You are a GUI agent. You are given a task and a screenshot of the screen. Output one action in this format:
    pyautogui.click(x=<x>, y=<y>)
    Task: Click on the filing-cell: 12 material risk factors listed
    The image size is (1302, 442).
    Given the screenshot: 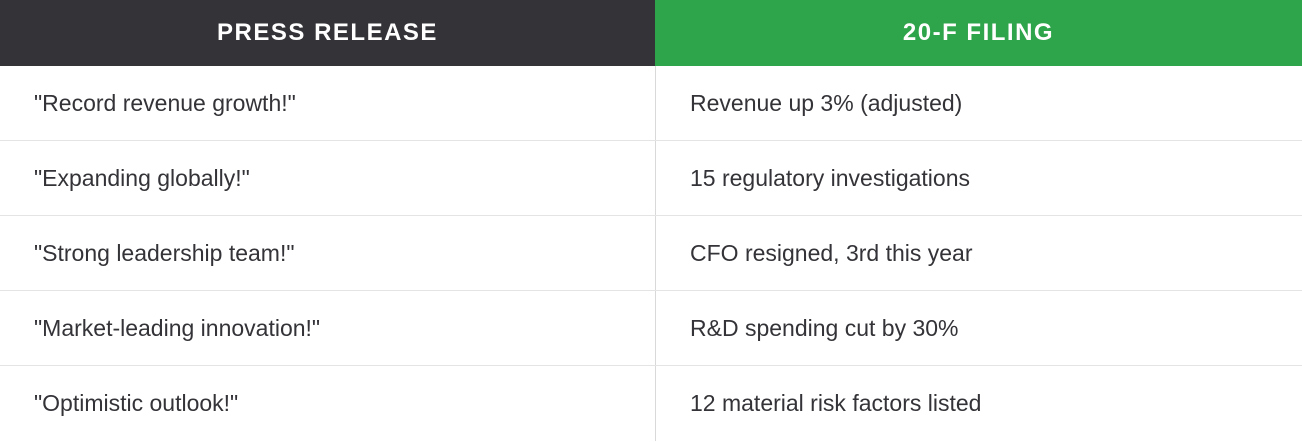 What is the action you would take?
    pyautogui.click(x=978, y=403)
    